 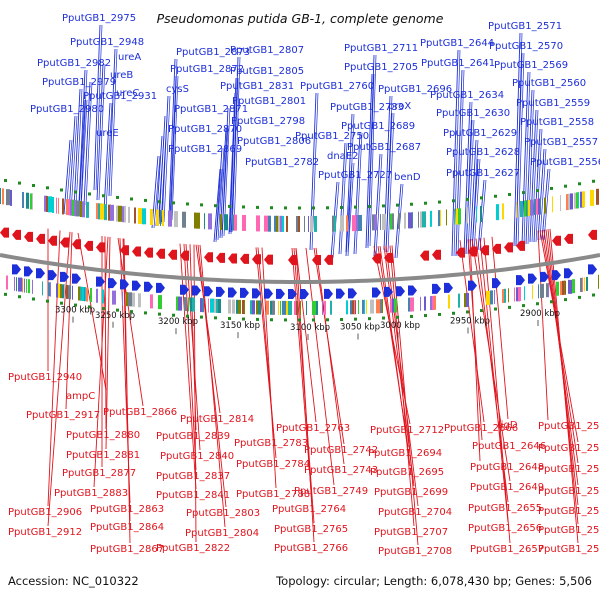 I want to click on reverse-gene-arrow, so click(x=88, y=245).